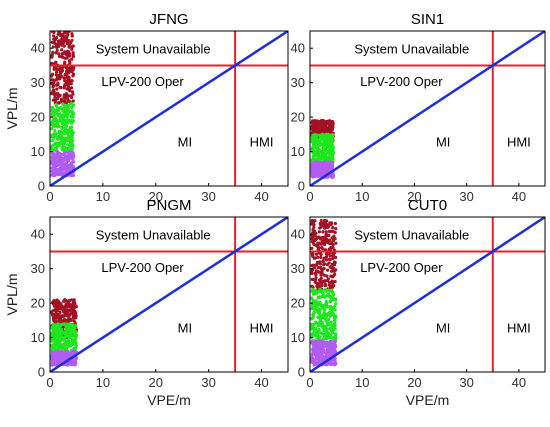  Describe the element at coordinates (414, 196) in the screenshot. I see `x-tick-label: 20` at that location.